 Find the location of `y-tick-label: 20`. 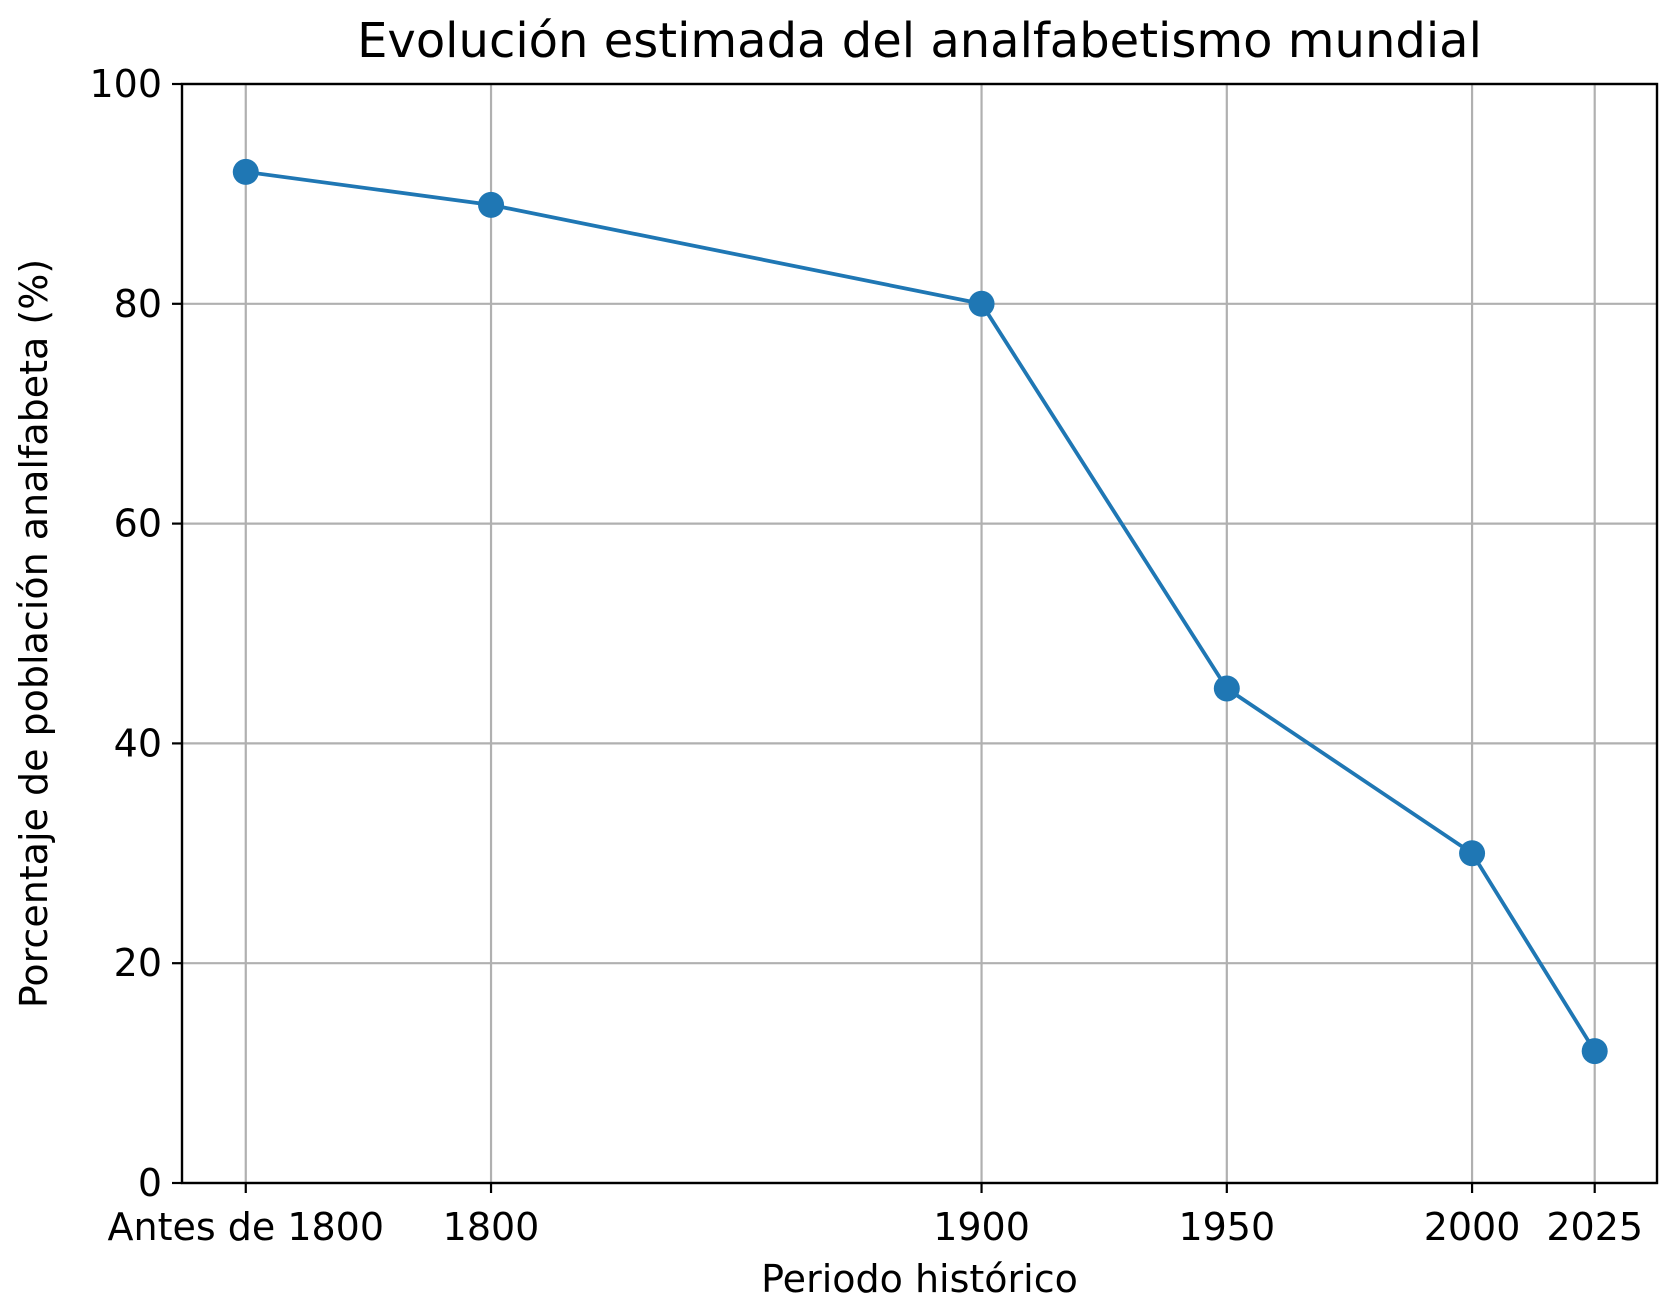

y-tick-label: 20 is located at coordinates (138, 963).